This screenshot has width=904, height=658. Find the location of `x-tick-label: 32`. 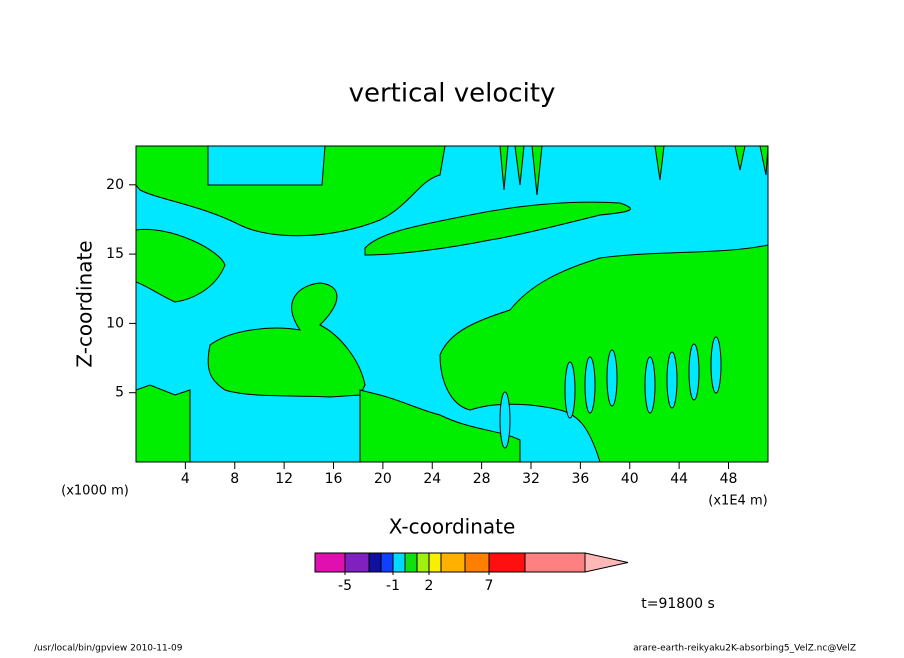

x-tick-label: 32 is located at coordinates (531, 479).